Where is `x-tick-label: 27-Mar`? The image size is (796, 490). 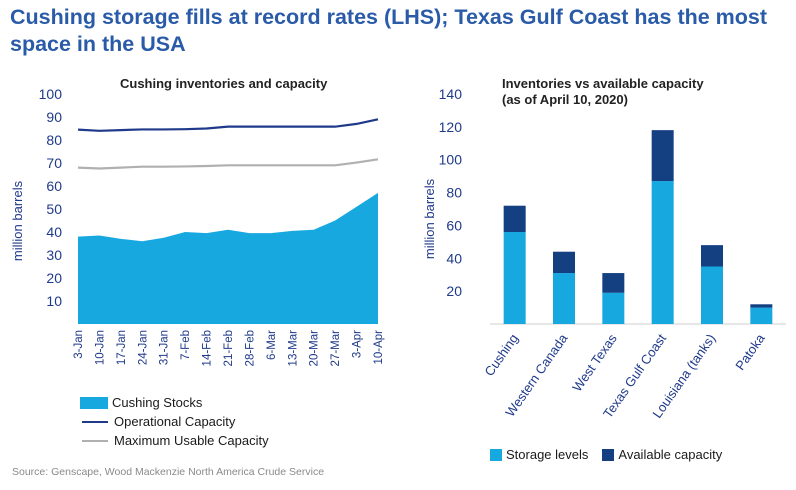 x-tick-label: 27-Mar is located at coordinates (336, 348).